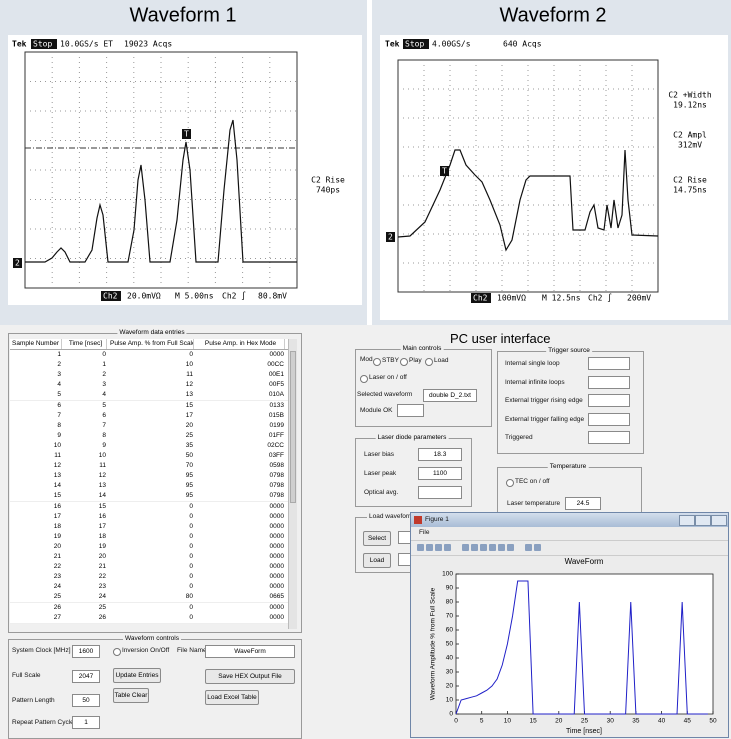 This screenshot has width=731, height=739. Describe the element at coordinates (713, 721) in the screenshot. I see `x-tick-label: 50` at that location.